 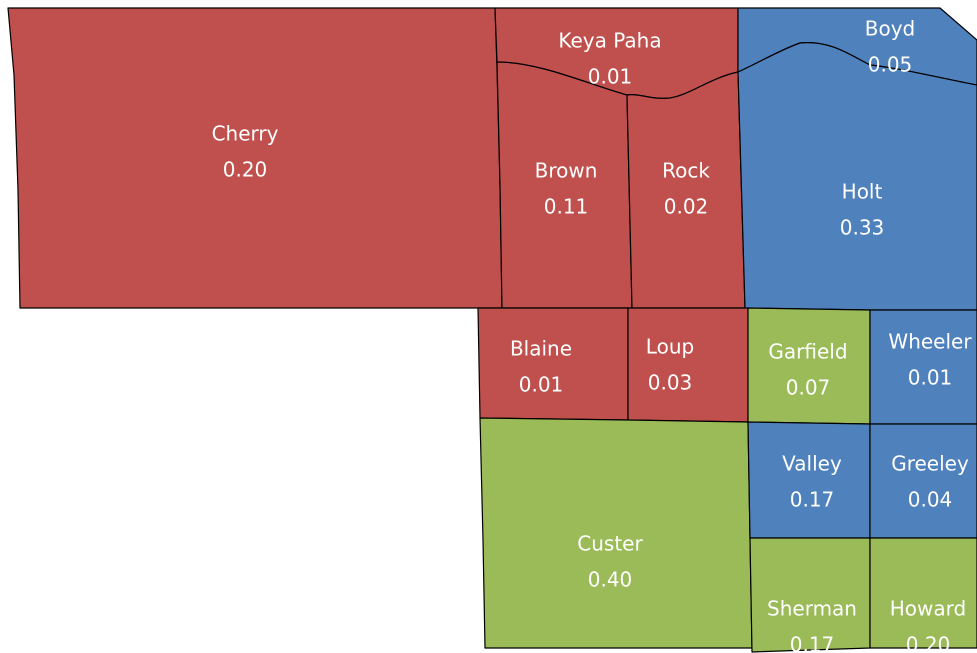 I want to click on county-name: Howard, so click(x=928, y=609).